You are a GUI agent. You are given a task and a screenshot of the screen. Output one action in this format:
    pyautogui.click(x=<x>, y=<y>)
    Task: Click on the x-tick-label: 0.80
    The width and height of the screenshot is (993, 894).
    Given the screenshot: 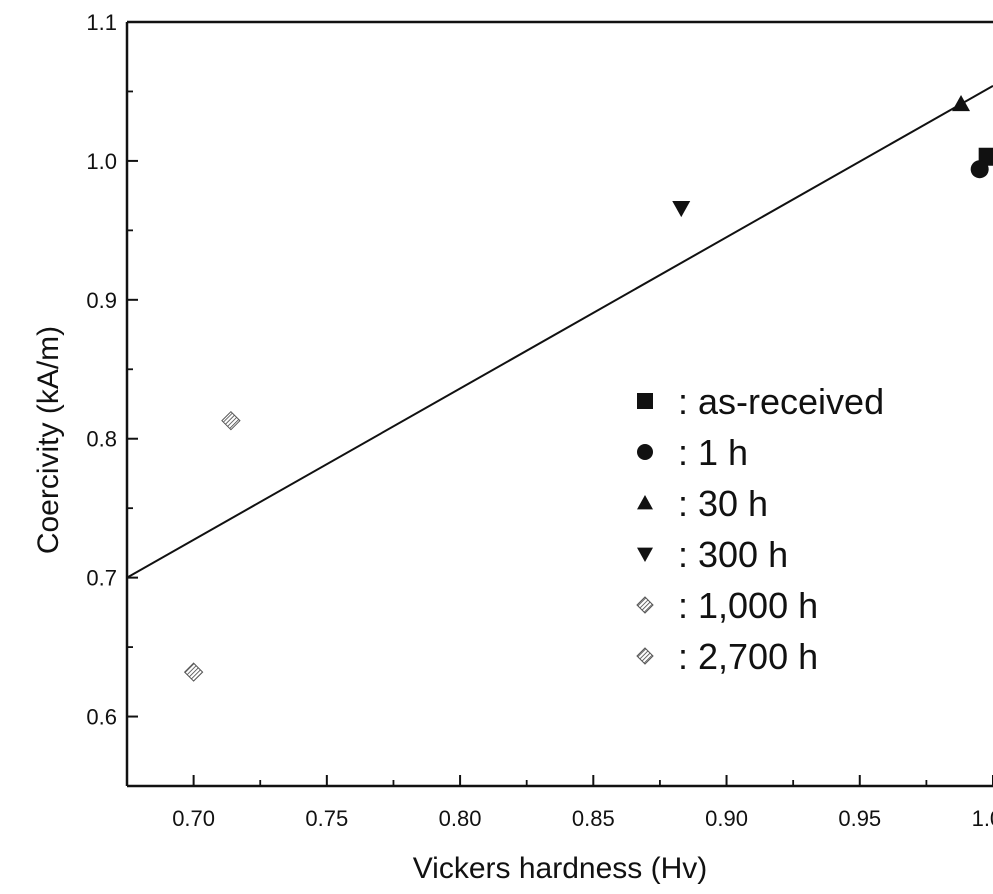 What is the action you would take?
    pyautogui.click(x=460, y=818)
    